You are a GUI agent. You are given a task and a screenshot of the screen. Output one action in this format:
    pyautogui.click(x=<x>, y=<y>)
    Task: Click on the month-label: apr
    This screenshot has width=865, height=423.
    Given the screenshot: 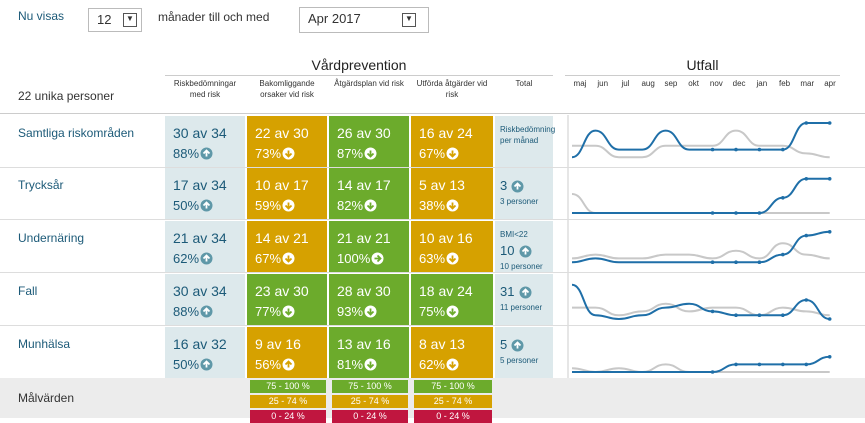 What is the action you would take?
    pyautogui.click(x=830, y=83)
    